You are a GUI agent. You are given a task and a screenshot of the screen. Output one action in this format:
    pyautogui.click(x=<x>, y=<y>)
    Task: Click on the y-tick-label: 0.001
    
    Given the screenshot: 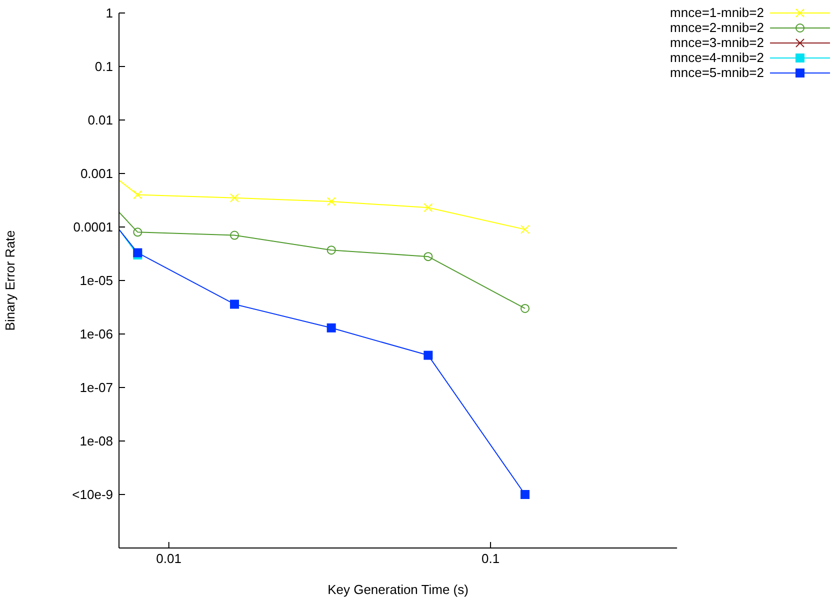 What is the action you would take?
    pyautogui.click(x=96, y=174)
    